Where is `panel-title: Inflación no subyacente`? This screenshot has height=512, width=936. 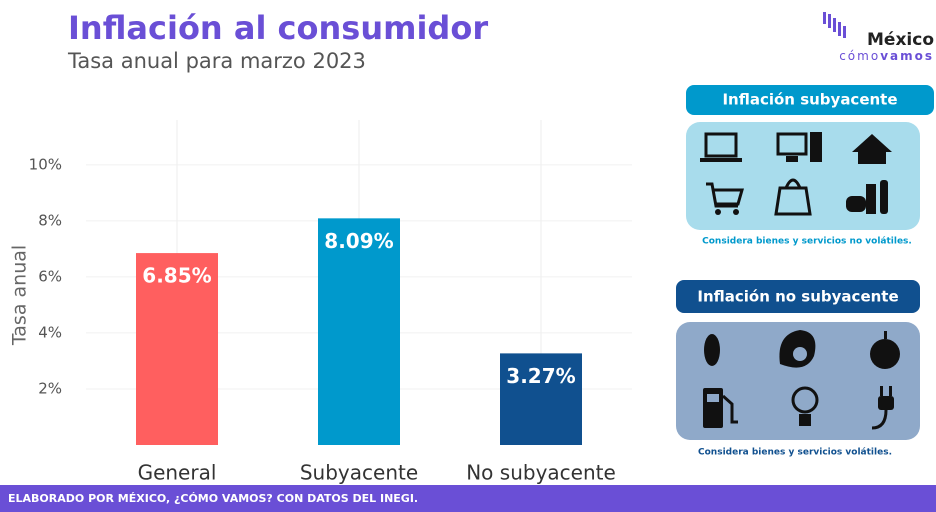
panel-title: Inflación no subyacente is located at coordinates (797, 297).